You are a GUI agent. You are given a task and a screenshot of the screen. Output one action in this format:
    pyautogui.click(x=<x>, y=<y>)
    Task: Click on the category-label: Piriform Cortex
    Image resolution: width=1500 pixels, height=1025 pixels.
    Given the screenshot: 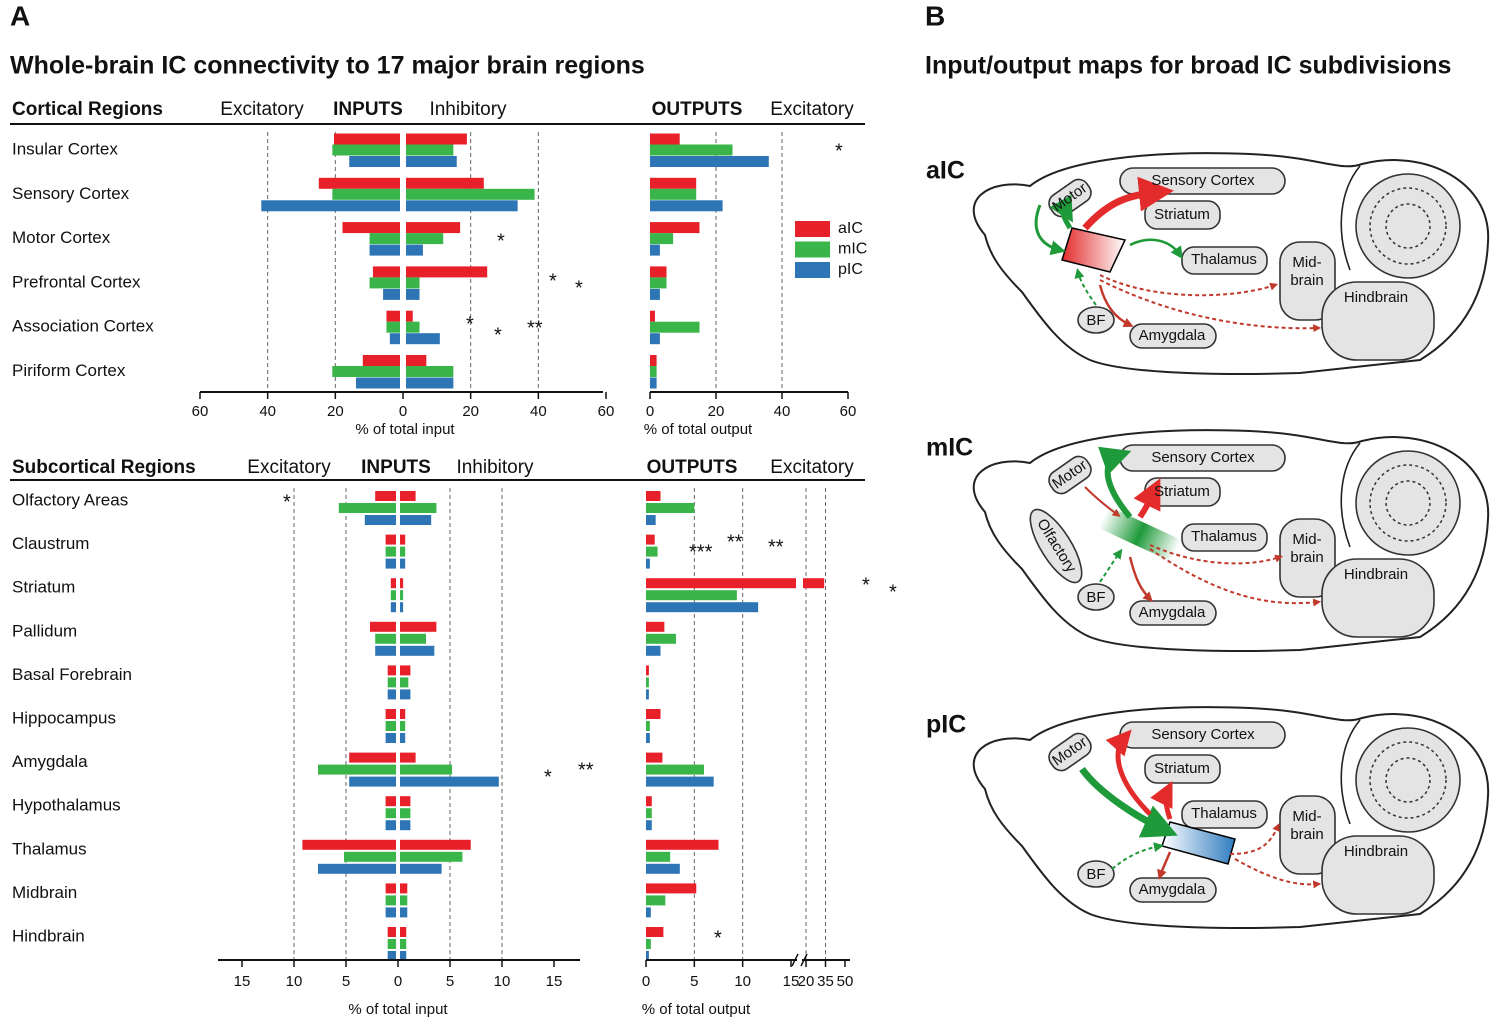 What is the action you would take?
    pyautogui.click(x=69, y=370)
    